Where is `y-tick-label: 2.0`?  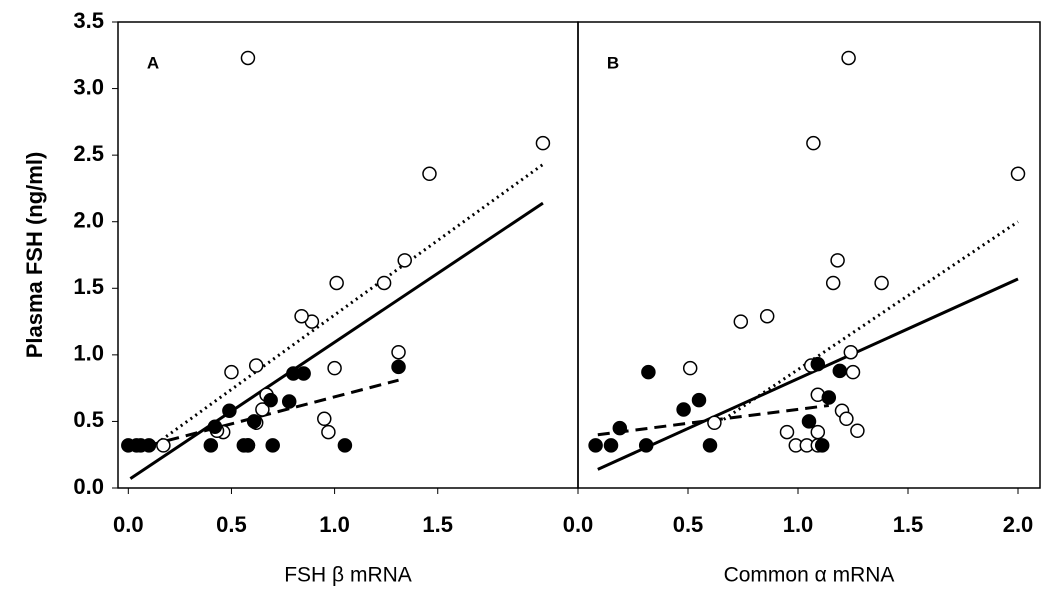
y-tick-label: 2.0 is located at coordinates (88, 220).